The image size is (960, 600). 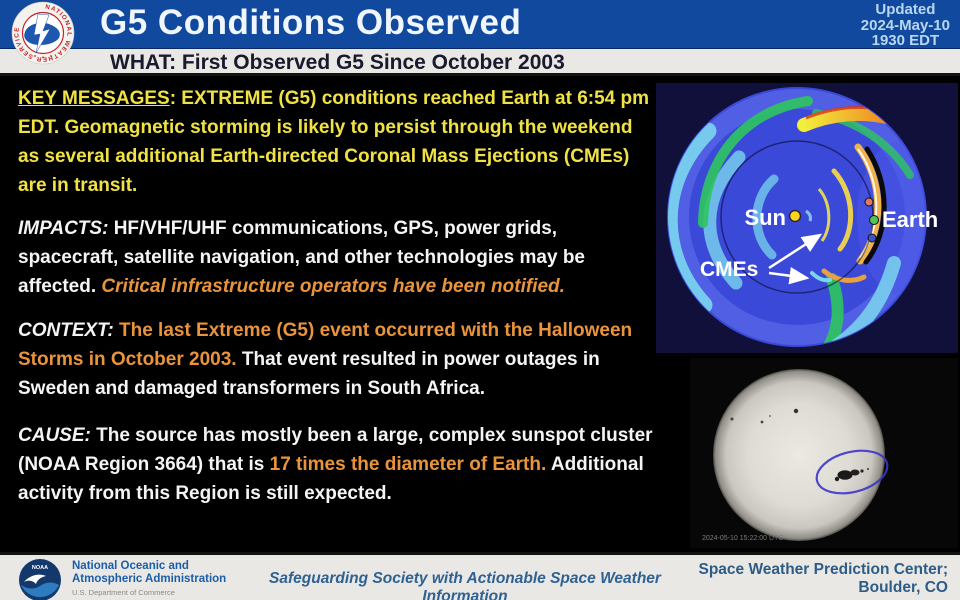 What do you see at coordinates (742, 538) in the screenshot?
I see `sun-image-timestamp: 2024-05-10 15:22:00 UTC` at bounding box center [742, 538].